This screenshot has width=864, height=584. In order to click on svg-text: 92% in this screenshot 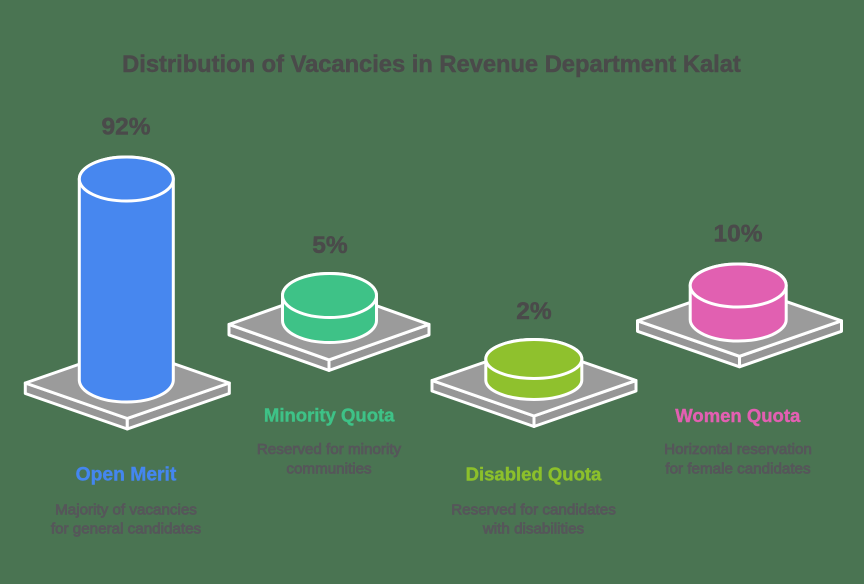, I will do `click(125, 127)`.